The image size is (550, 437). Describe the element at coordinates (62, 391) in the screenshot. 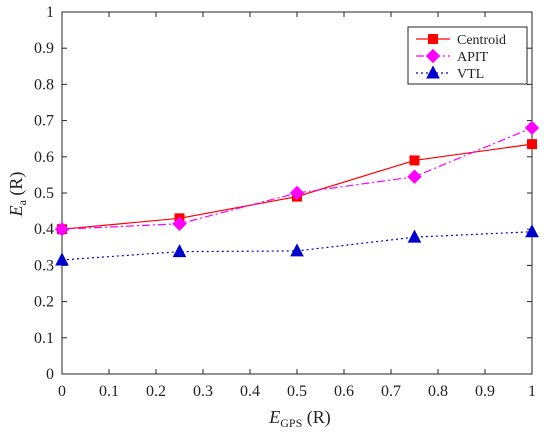

I see `x-tick-label: 0` at that location.